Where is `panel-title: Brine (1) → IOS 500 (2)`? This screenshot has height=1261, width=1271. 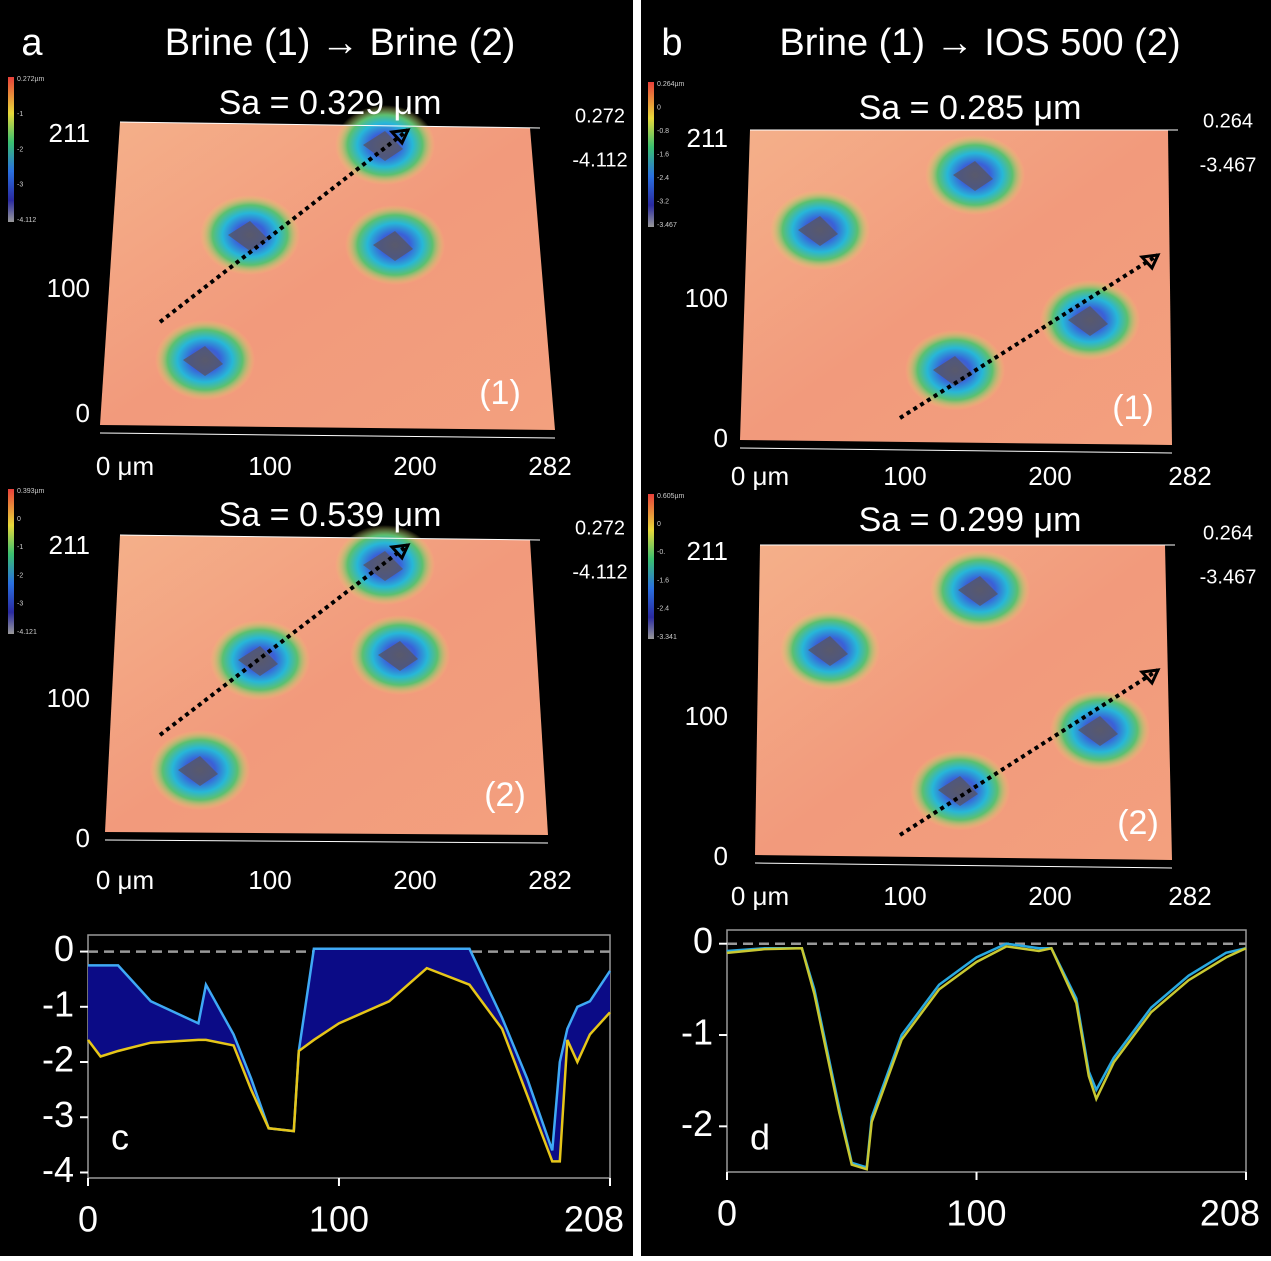 panel-title: Brine (1) → IOS 500 (2) is located at coordinates (979, 43).